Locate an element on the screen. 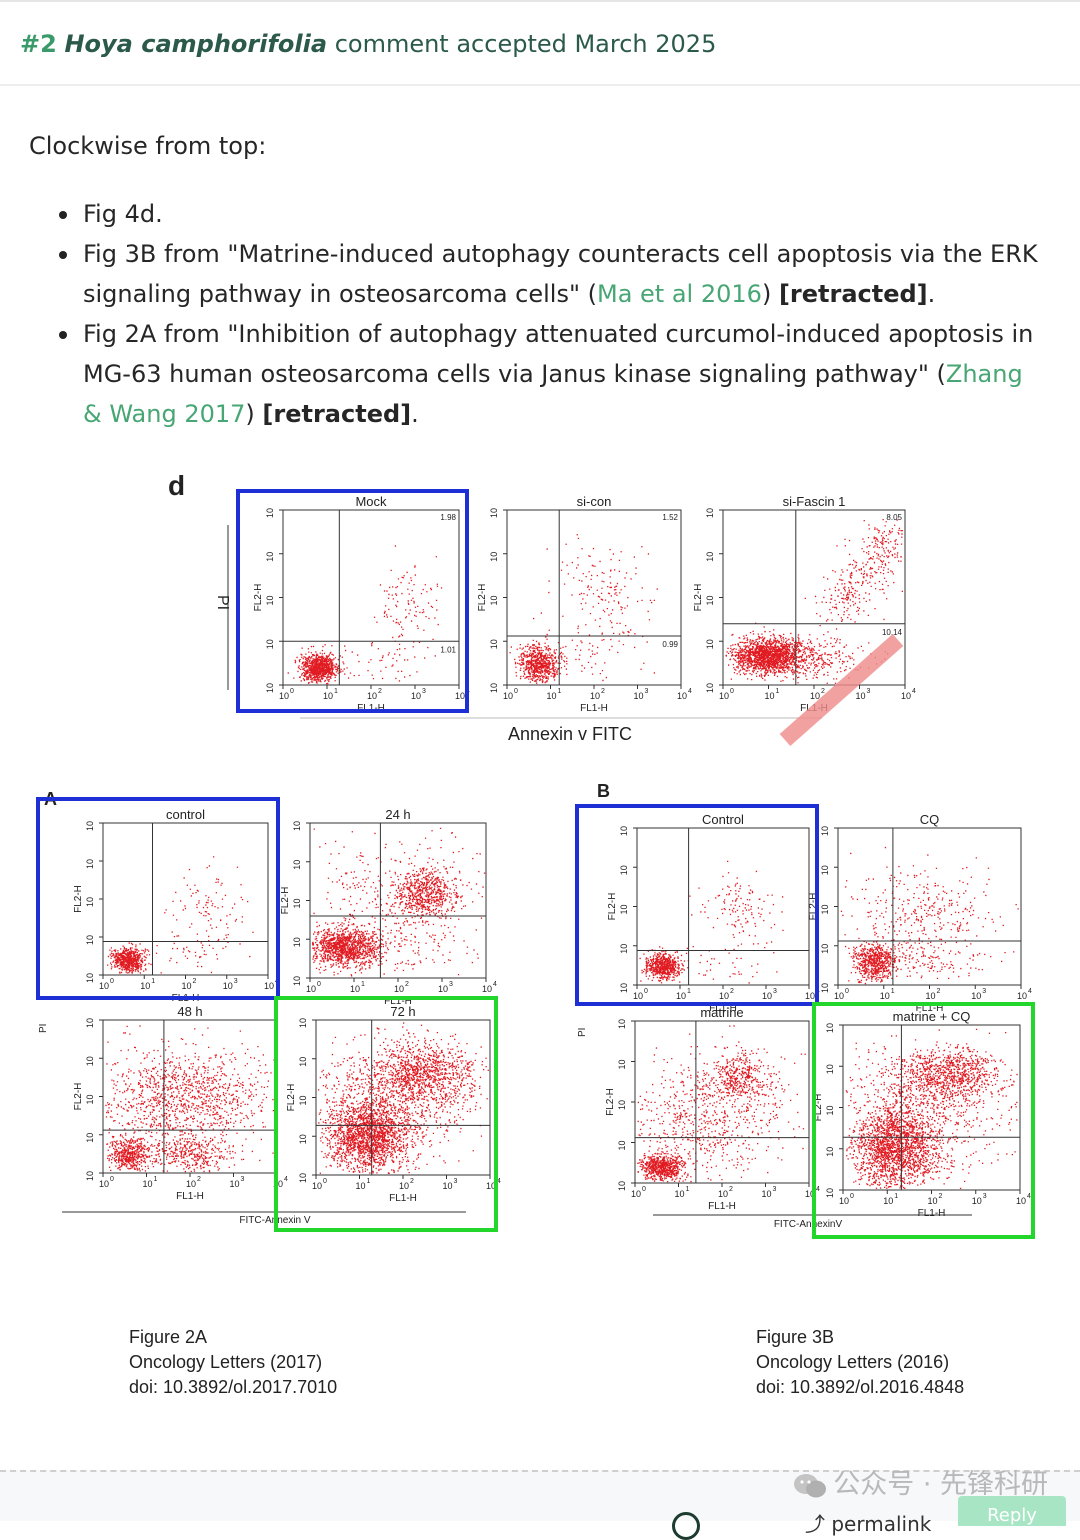 This screenshot has width=1080, height=1540. list-item-text: Fig 4d. is located at coordinates (123, 214).